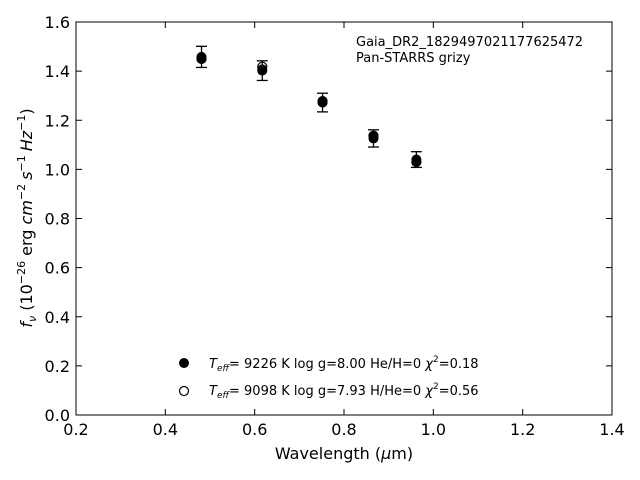 The height and width of the screenshot is (480, 640). What do you see at coordinates (343, 429) in the screenshot?
I see `x-tick-label: 0.8` at bounding box center [343, 429].